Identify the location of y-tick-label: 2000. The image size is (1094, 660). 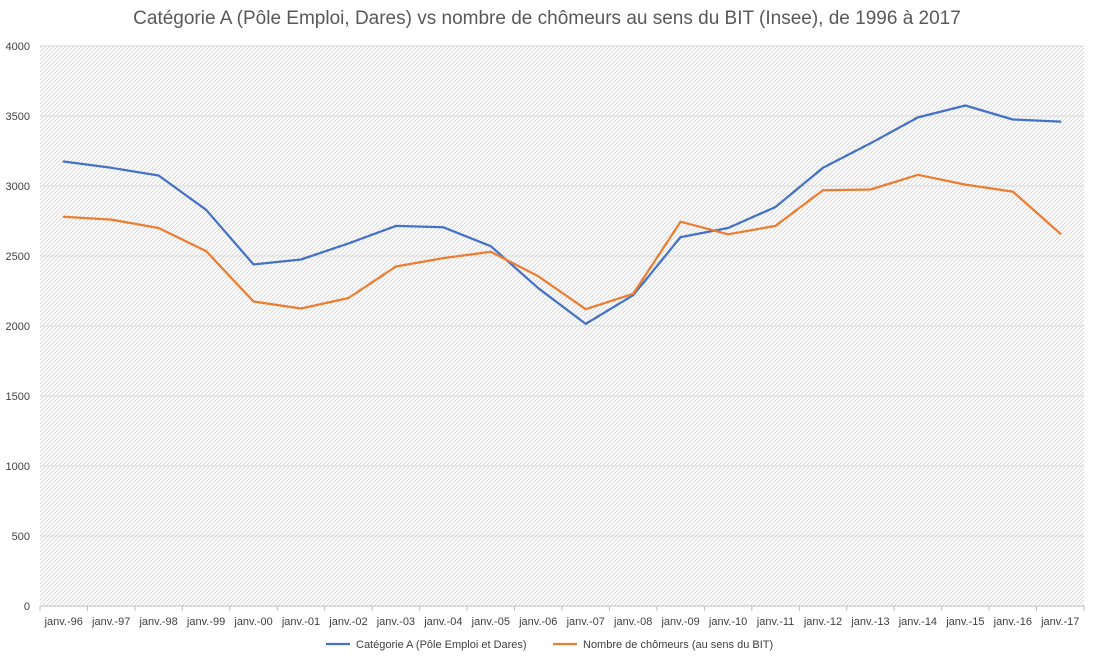
(18, 327).